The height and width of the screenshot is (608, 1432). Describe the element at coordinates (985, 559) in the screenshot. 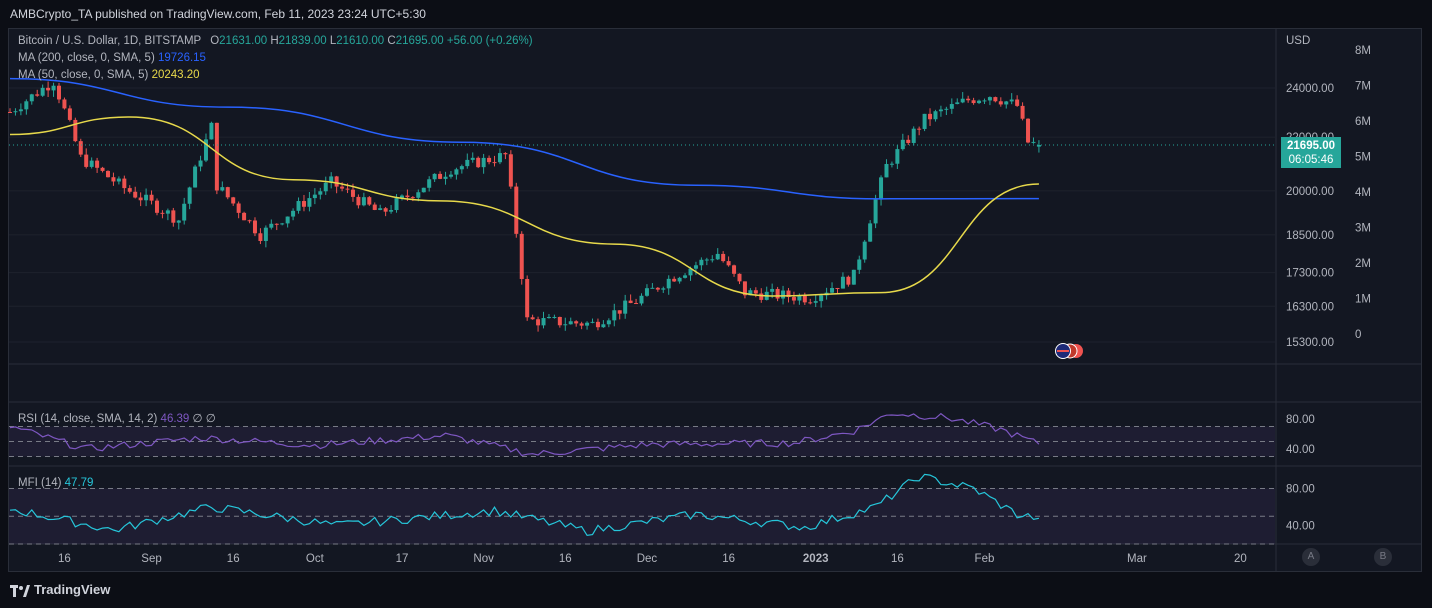

I see `time-tick-label: Feb` at that location.